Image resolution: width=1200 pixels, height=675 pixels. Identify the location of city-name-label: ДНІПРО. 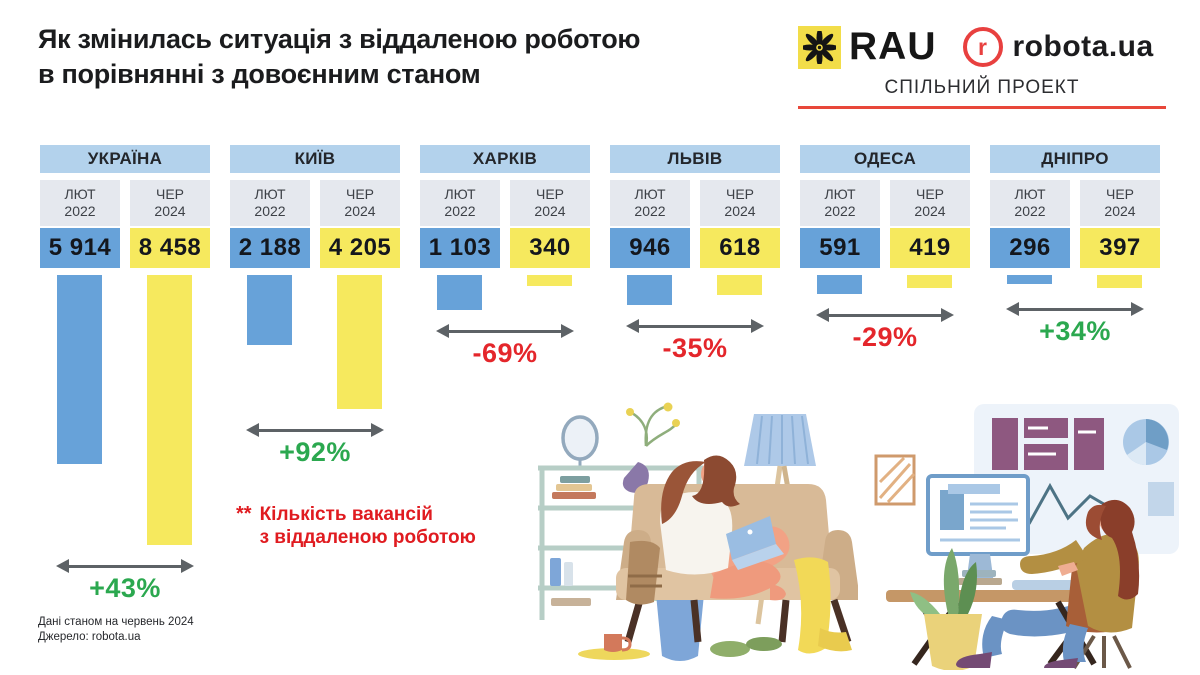
(1075, 159).